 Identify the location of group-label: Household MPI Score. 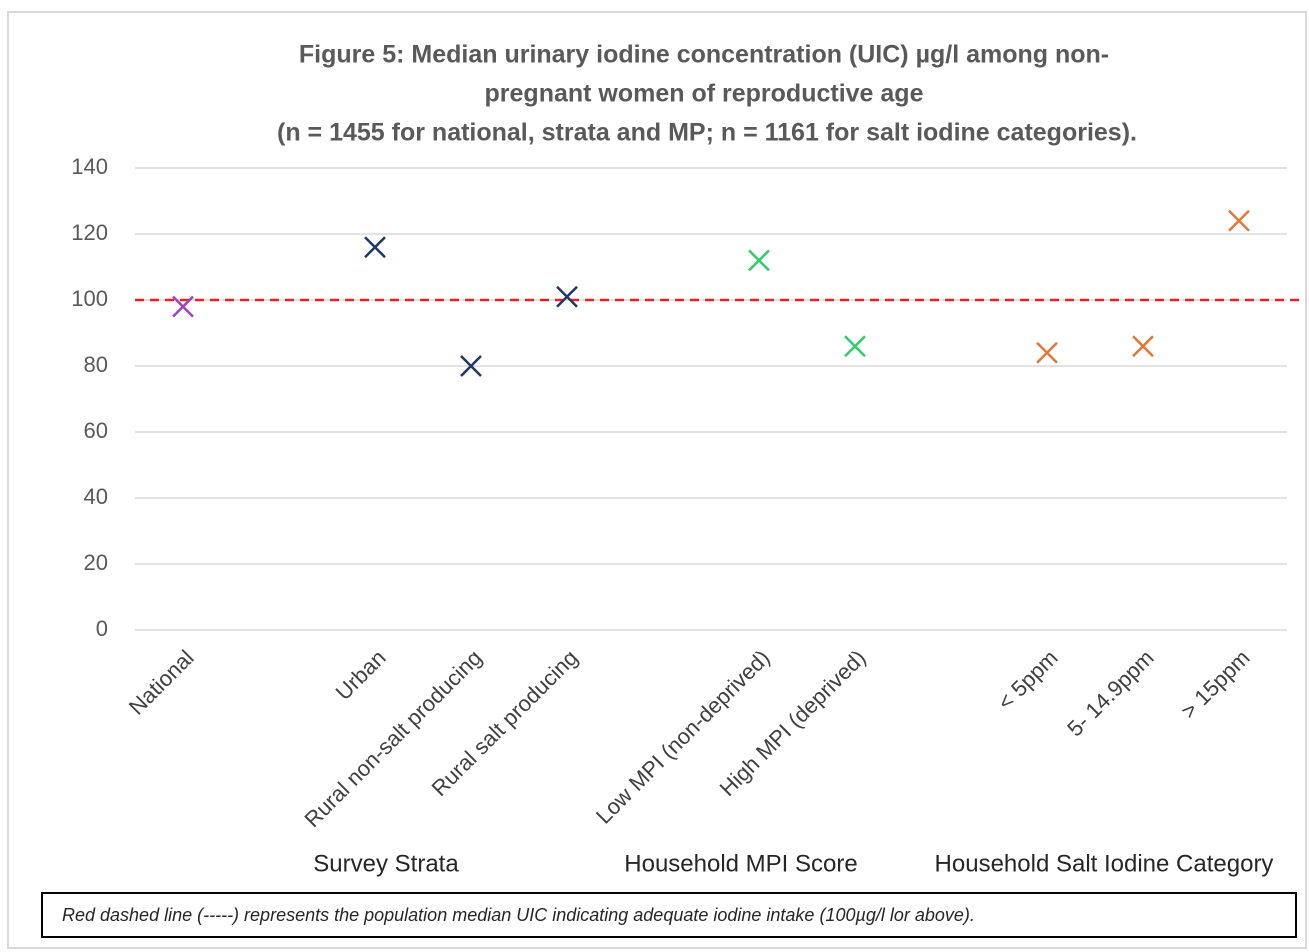
(740, 863).